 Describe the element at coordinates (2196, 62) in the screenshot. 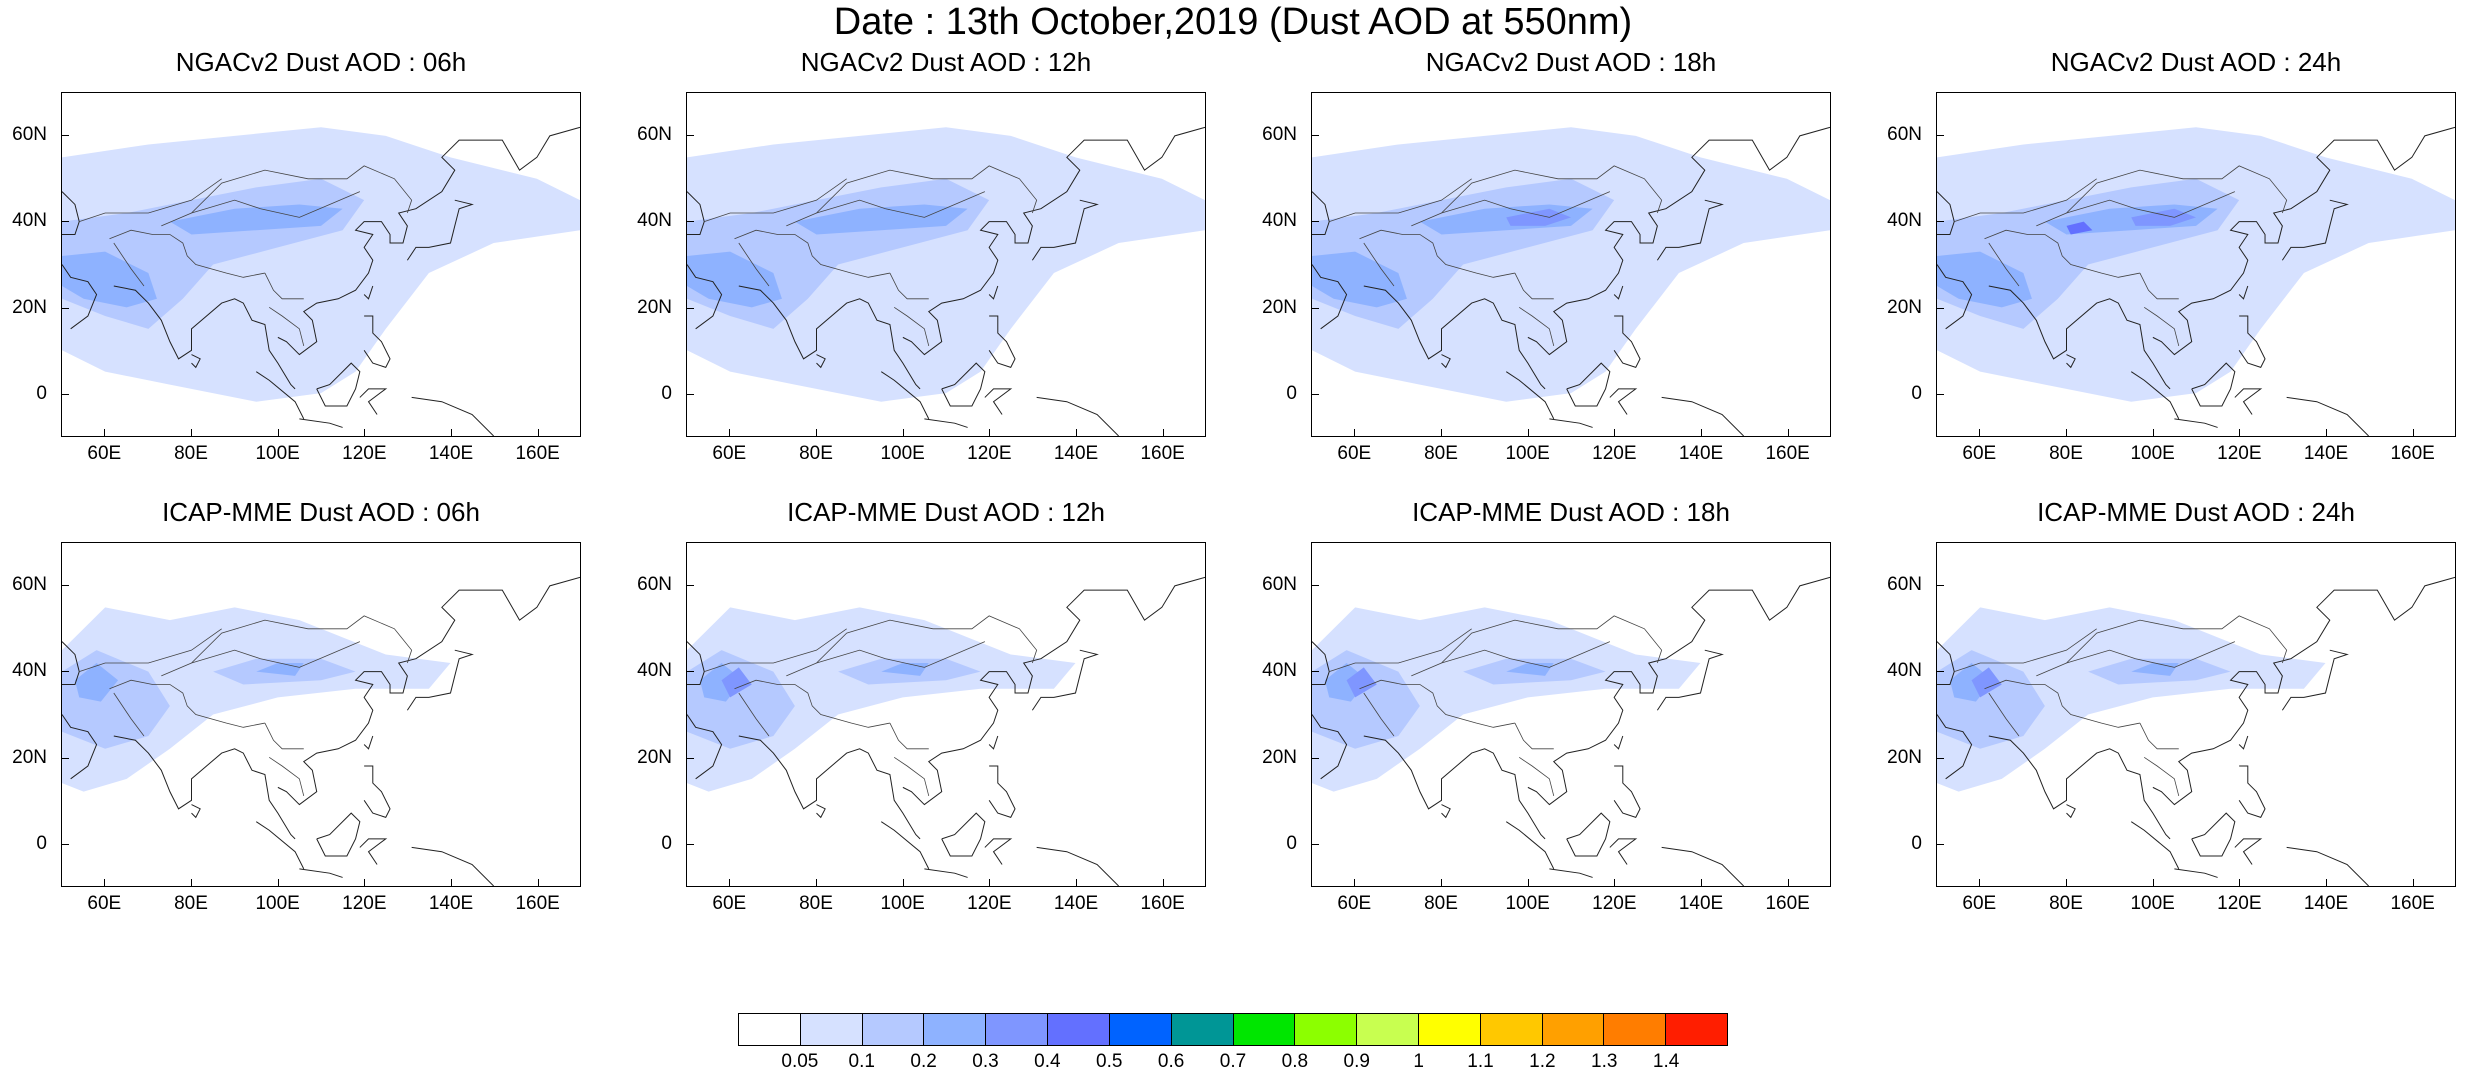

I see `panel-title: NGACv2 Dust AOD : 24h` at that location.